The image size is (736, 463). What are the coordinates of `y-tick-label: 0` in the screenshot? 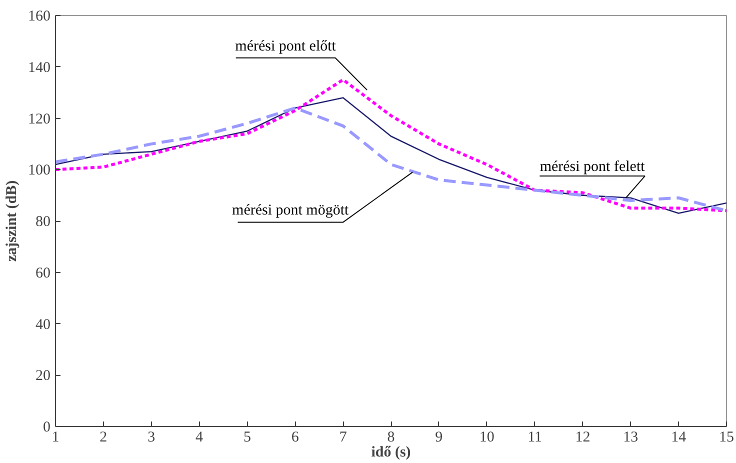 It's located at (46, 428).